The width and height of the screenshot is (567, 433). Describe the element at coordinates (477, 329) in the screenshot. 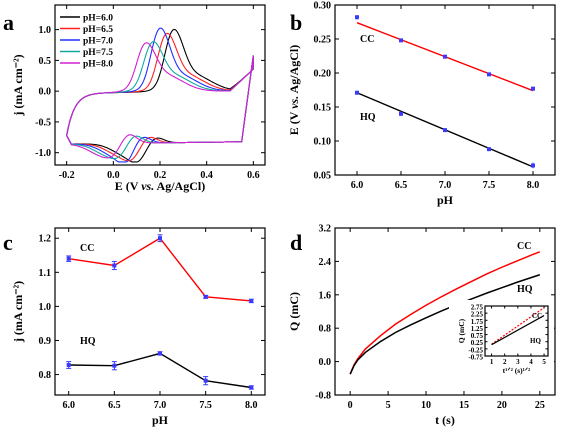

I see `y-tick-label: 1.25` at that location.